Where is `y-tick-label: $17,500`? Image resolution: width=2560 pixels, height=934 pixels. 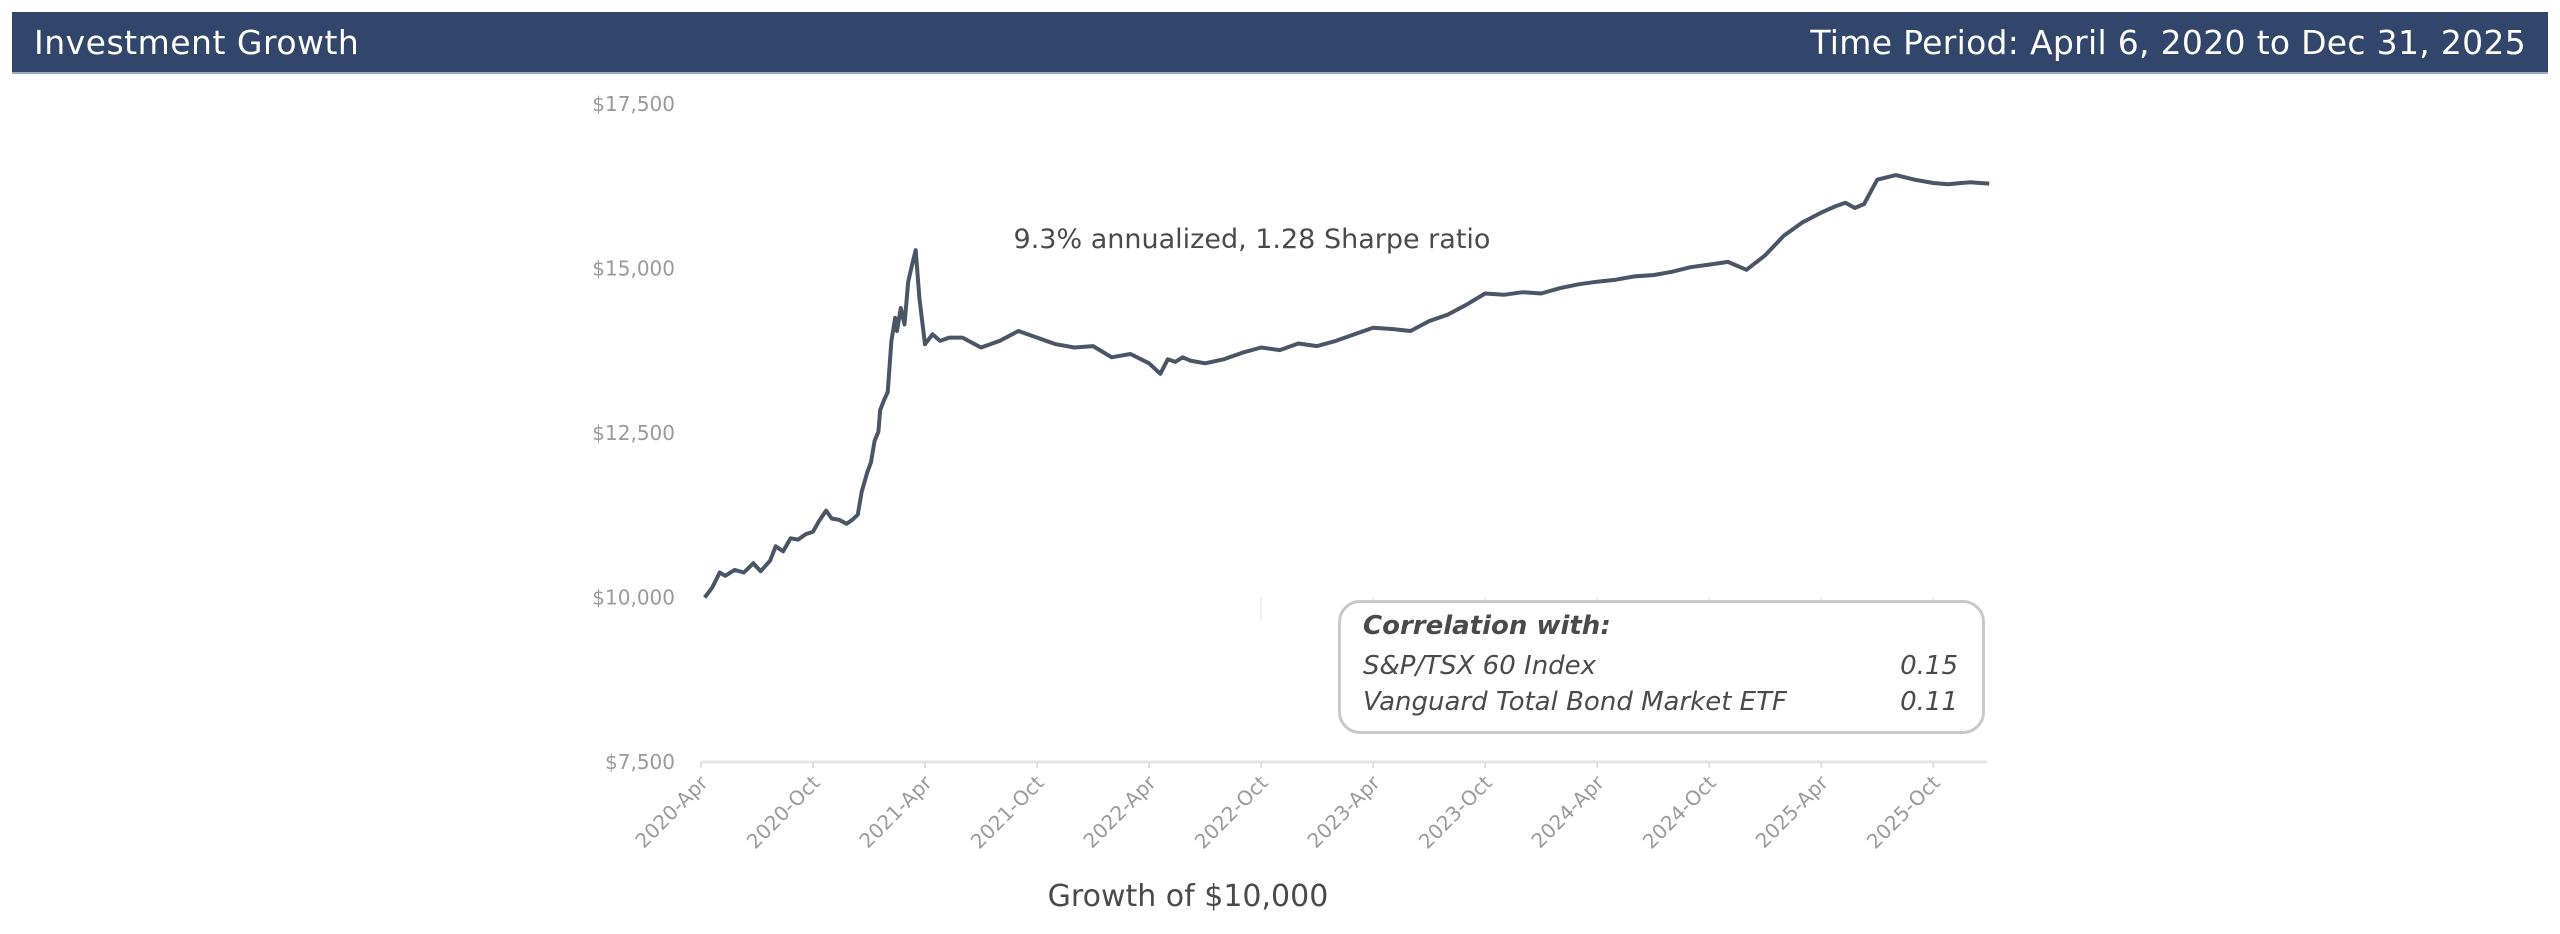
y-tick-label: $17,500 is located at coordinates (633, 104).